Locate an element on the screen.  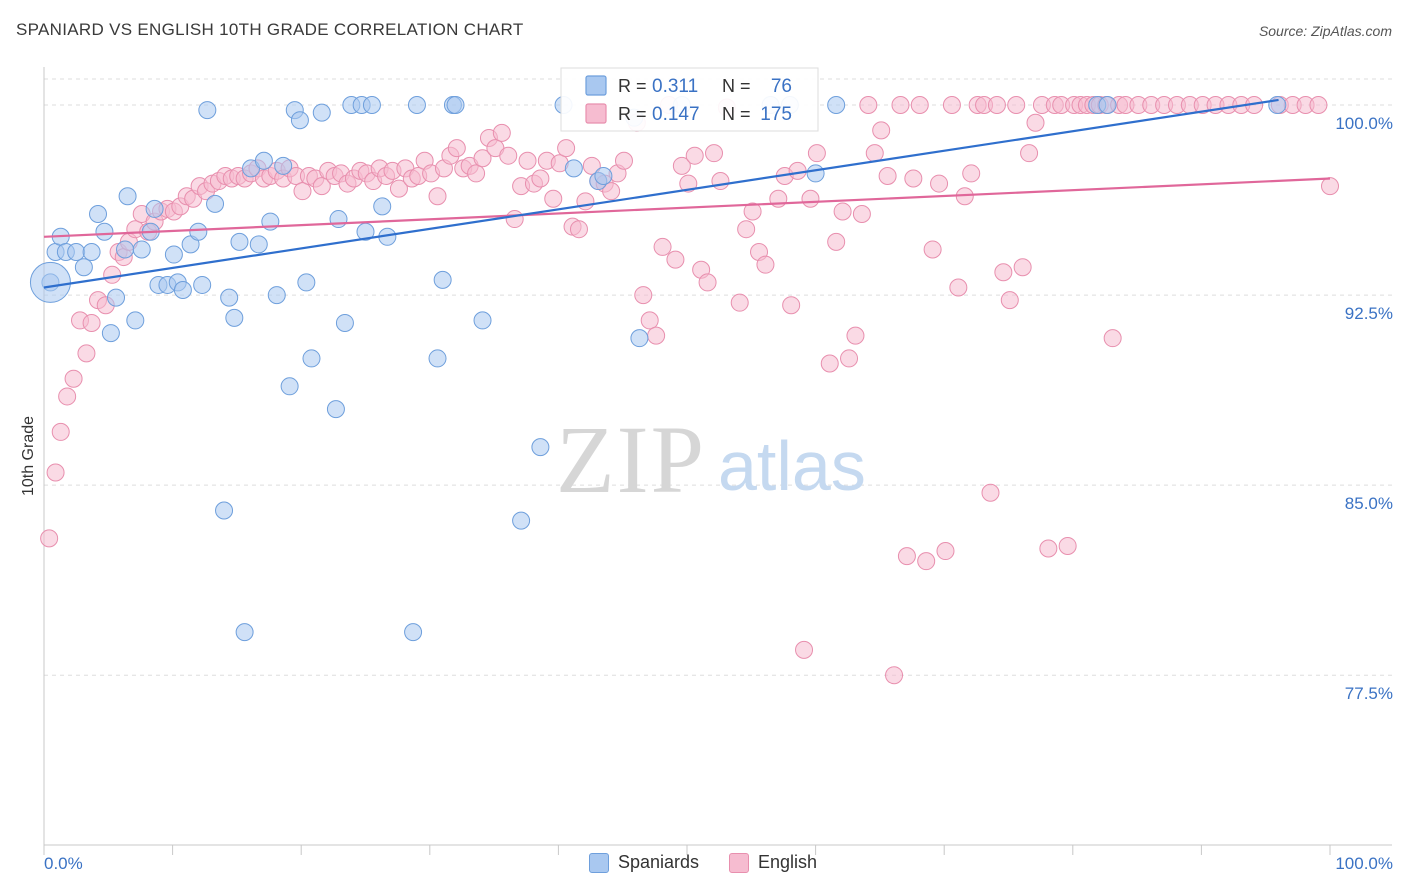
stats-r-value-spaniards: 0.311 is located at coordinates (675, 86).